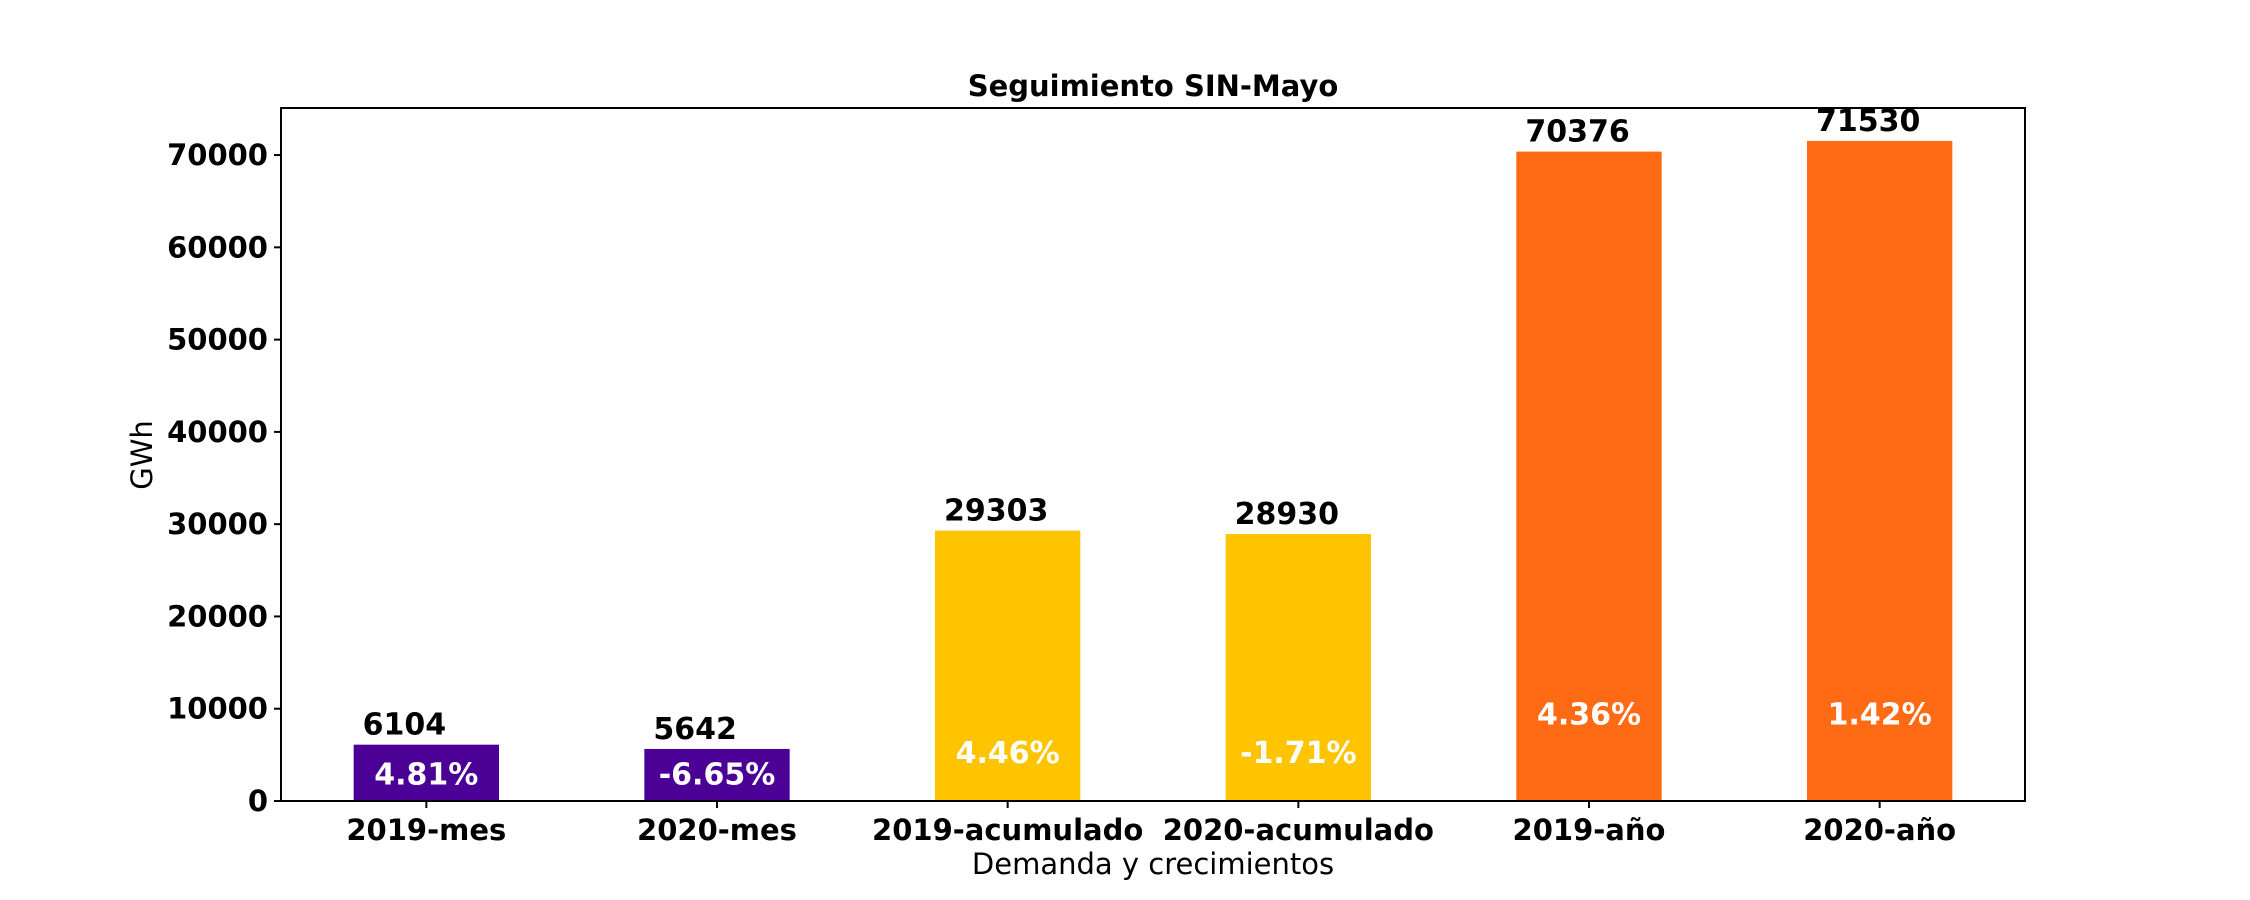  I want to click on bar-2020-mes, so click(717, 774).